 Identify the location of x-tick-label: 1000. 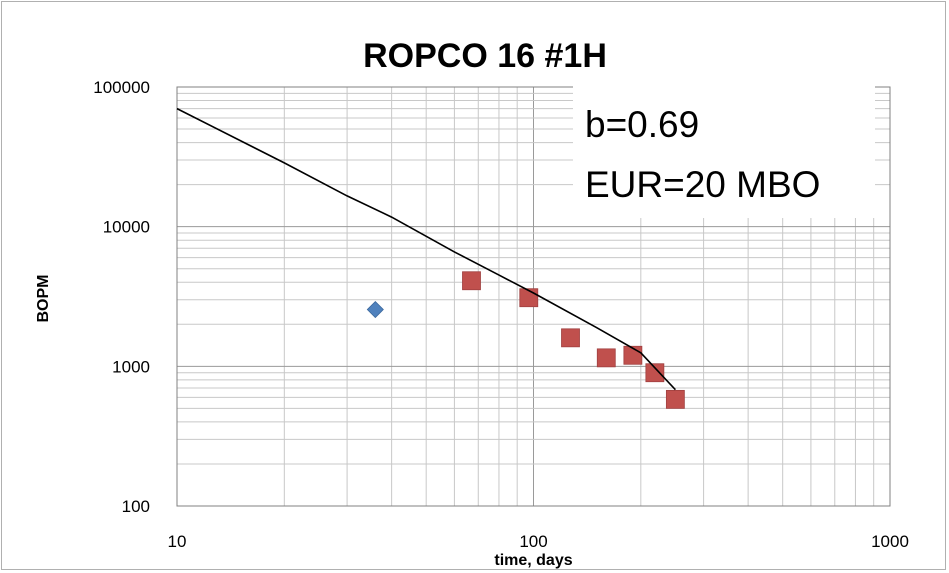
(890, 541).